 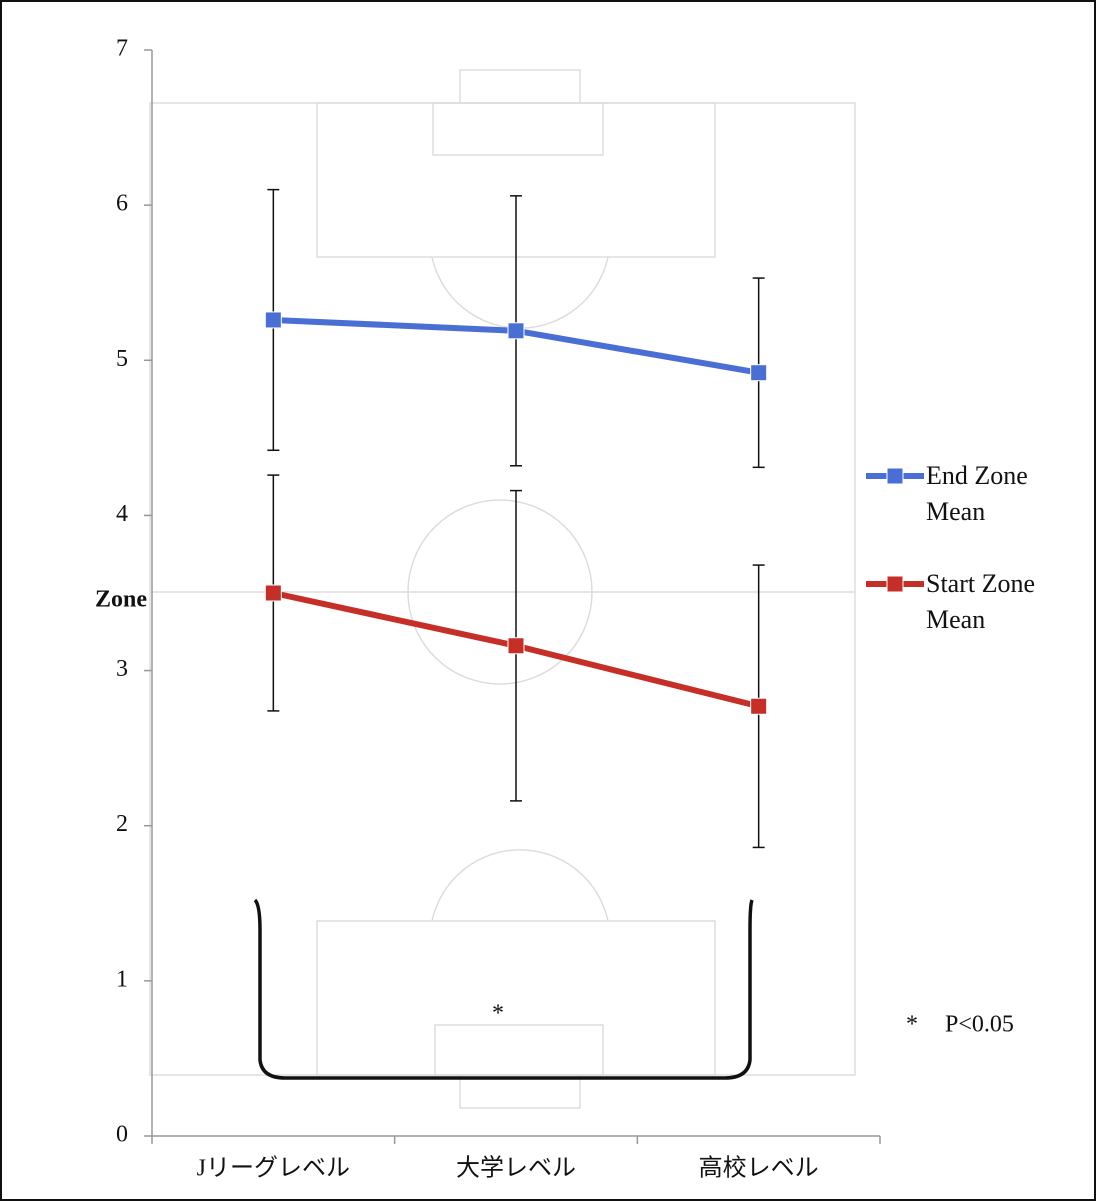 I want to click on x-tick-label: 大学レベル, so click(x=516, y=1168).